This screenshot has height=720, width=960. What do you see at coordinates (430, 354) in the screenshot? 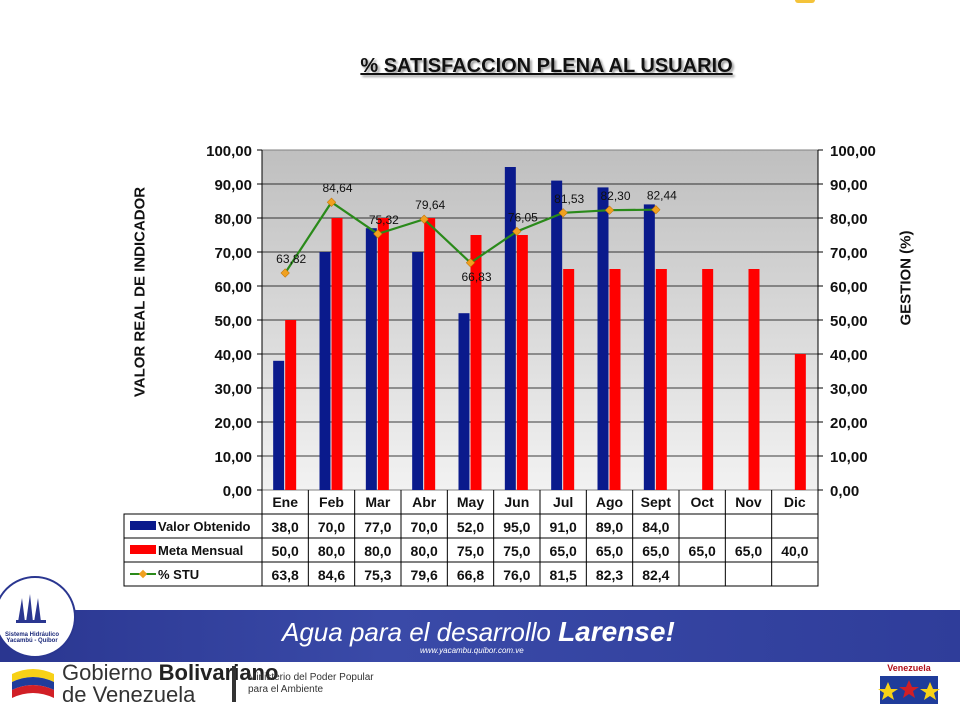
I see `bar-meta-abr` at bounding box center [430, 354].